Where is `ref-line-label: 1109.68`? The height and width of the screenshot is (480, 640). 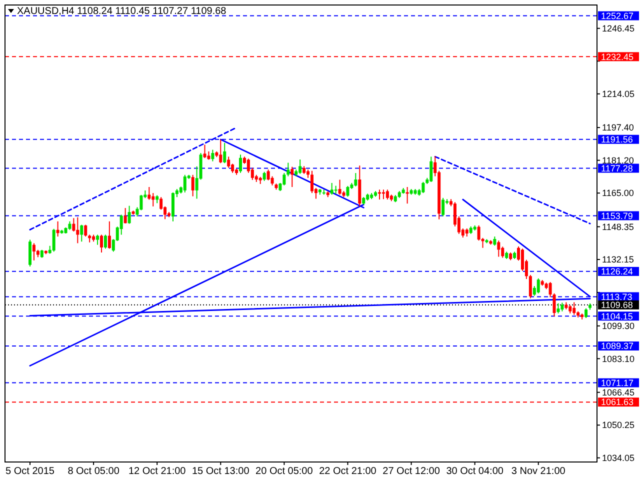 ref-line-label: 1109.68 is located at coordinates (617, 305).